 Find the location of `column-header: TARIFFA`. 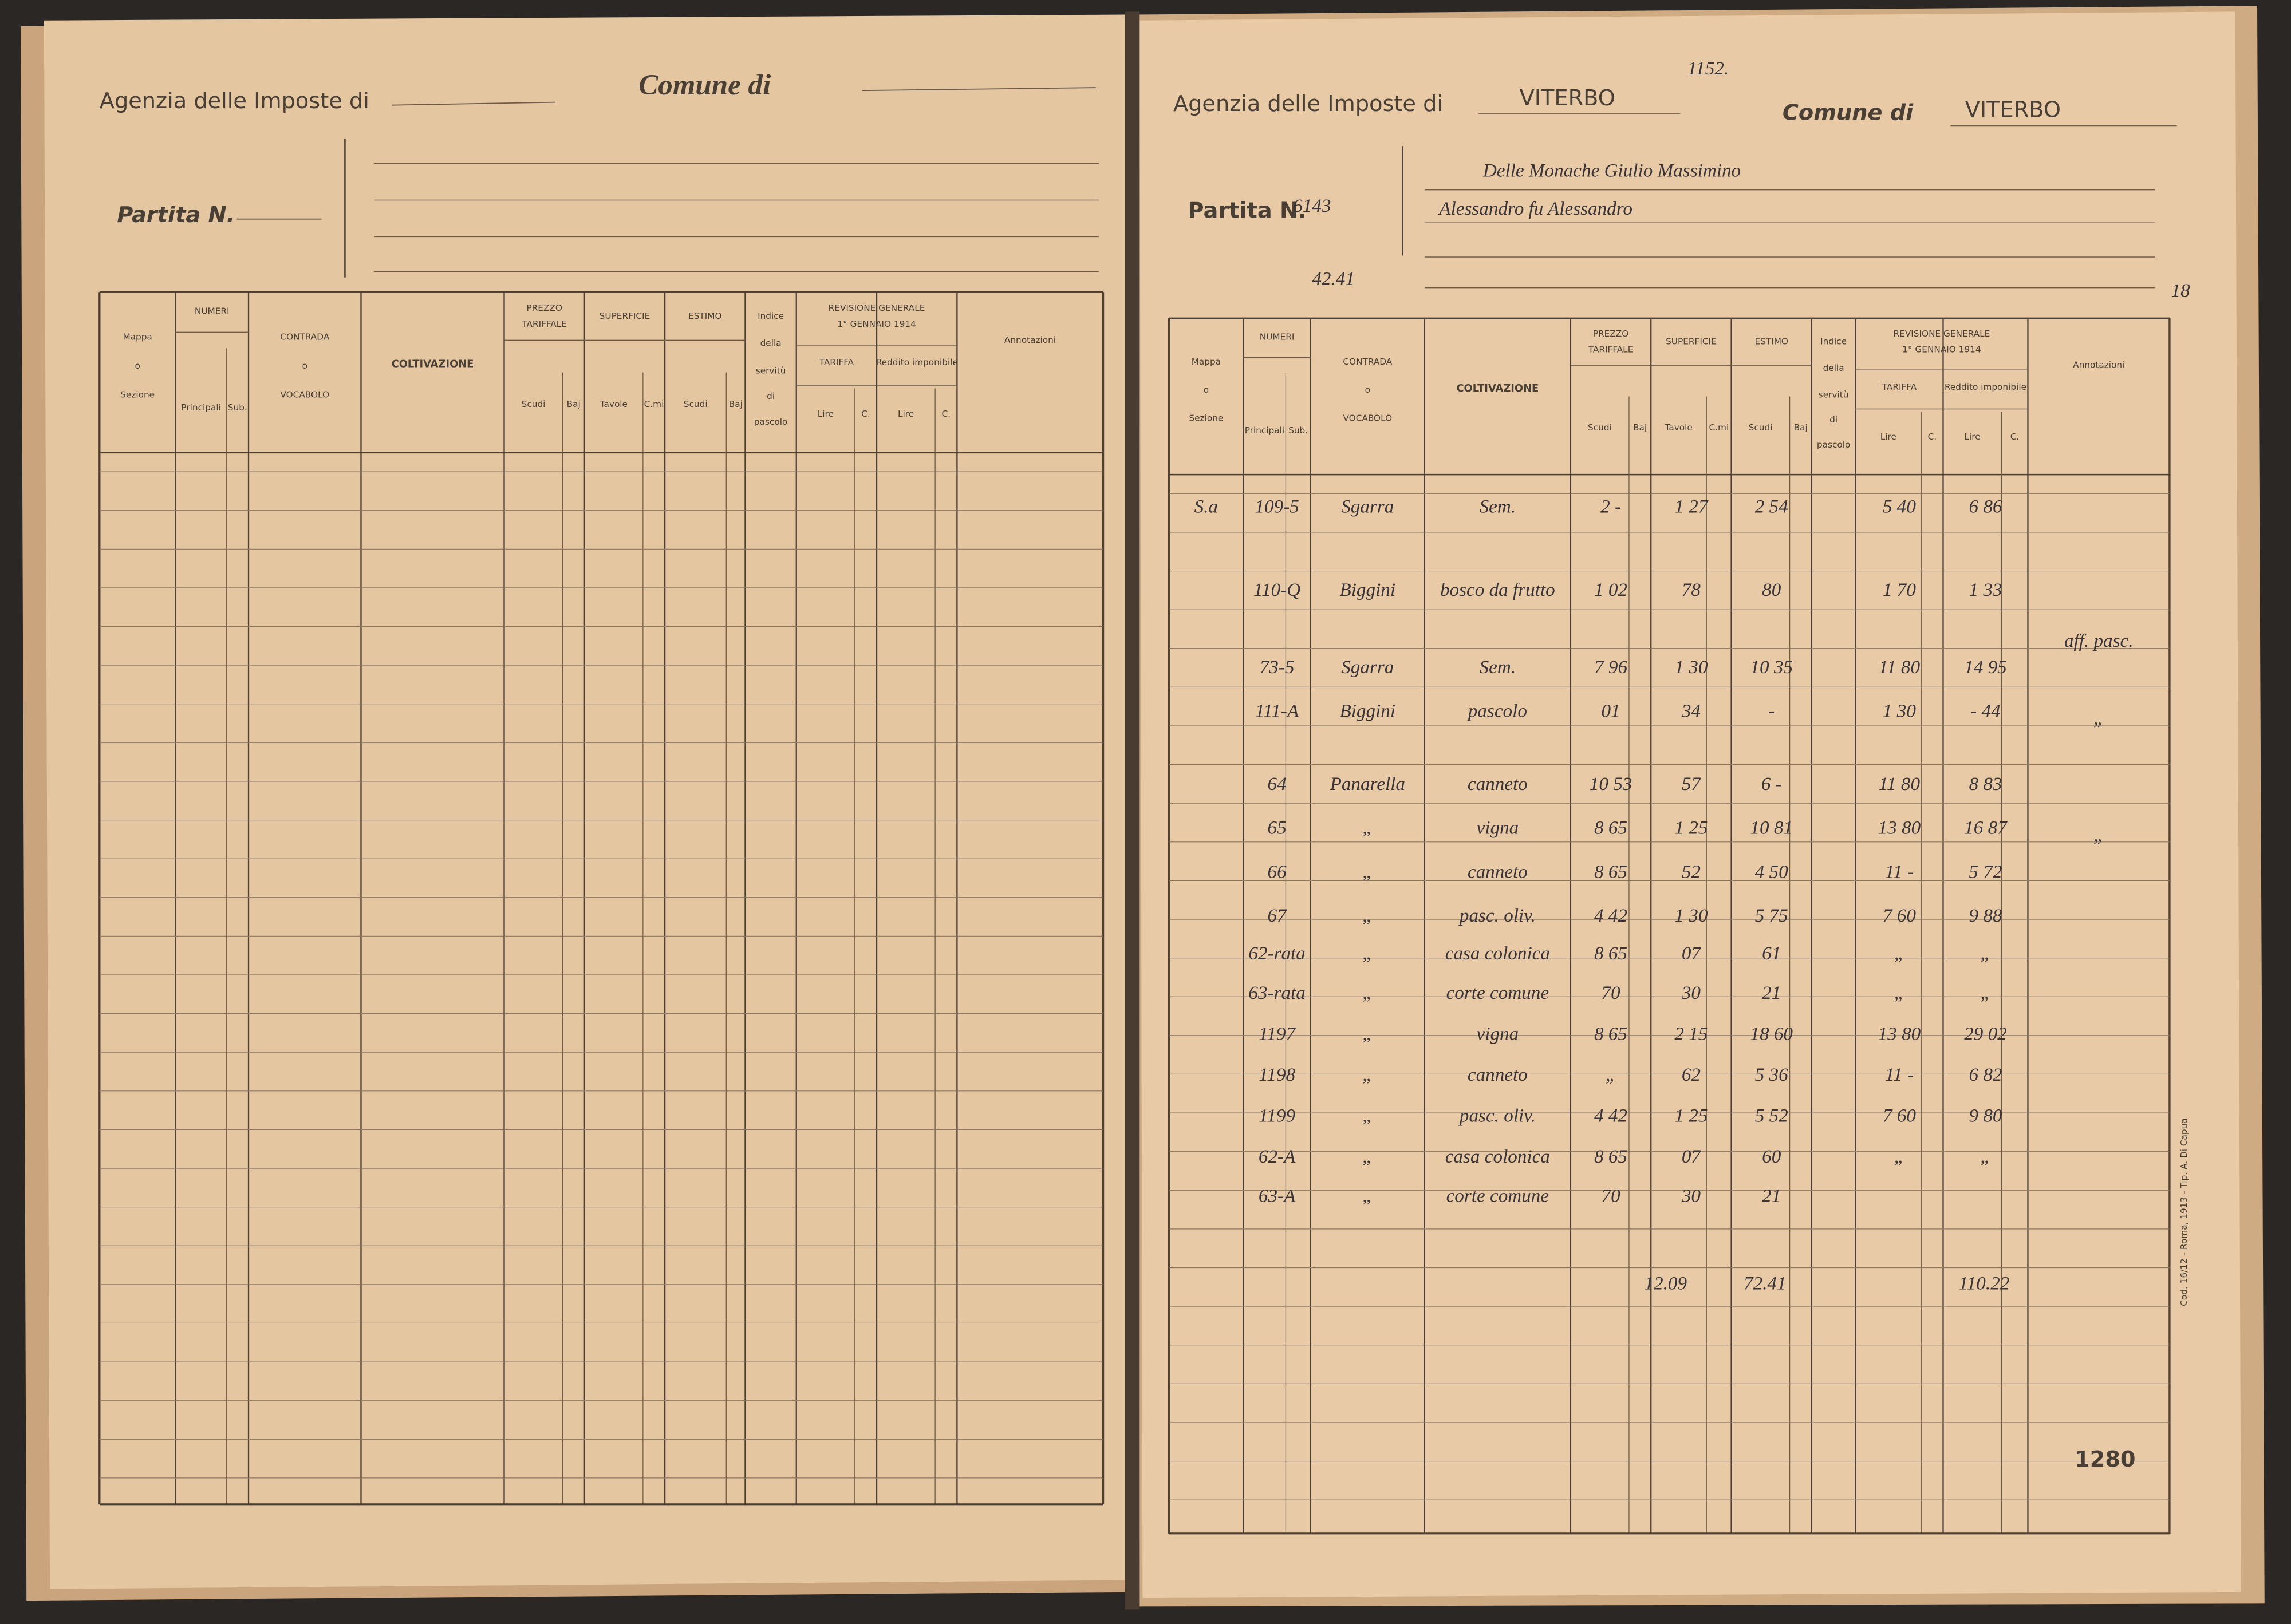

column-header: TARIFFA is located at coordinates (1900, 387).